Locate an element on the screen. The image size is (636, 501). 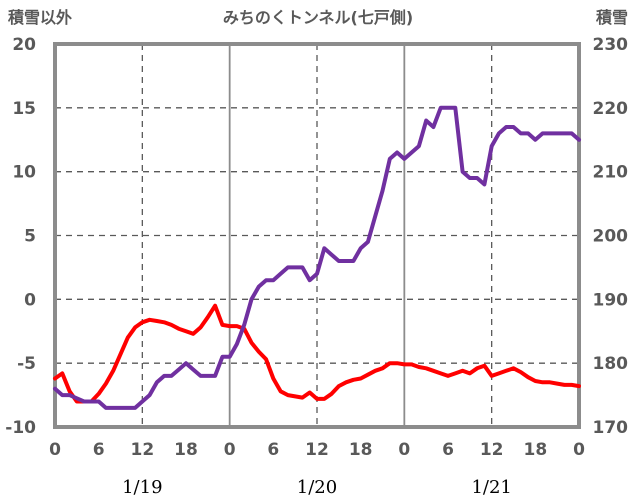
x-date-label: 1/21 is located at coordinates (491, 487).